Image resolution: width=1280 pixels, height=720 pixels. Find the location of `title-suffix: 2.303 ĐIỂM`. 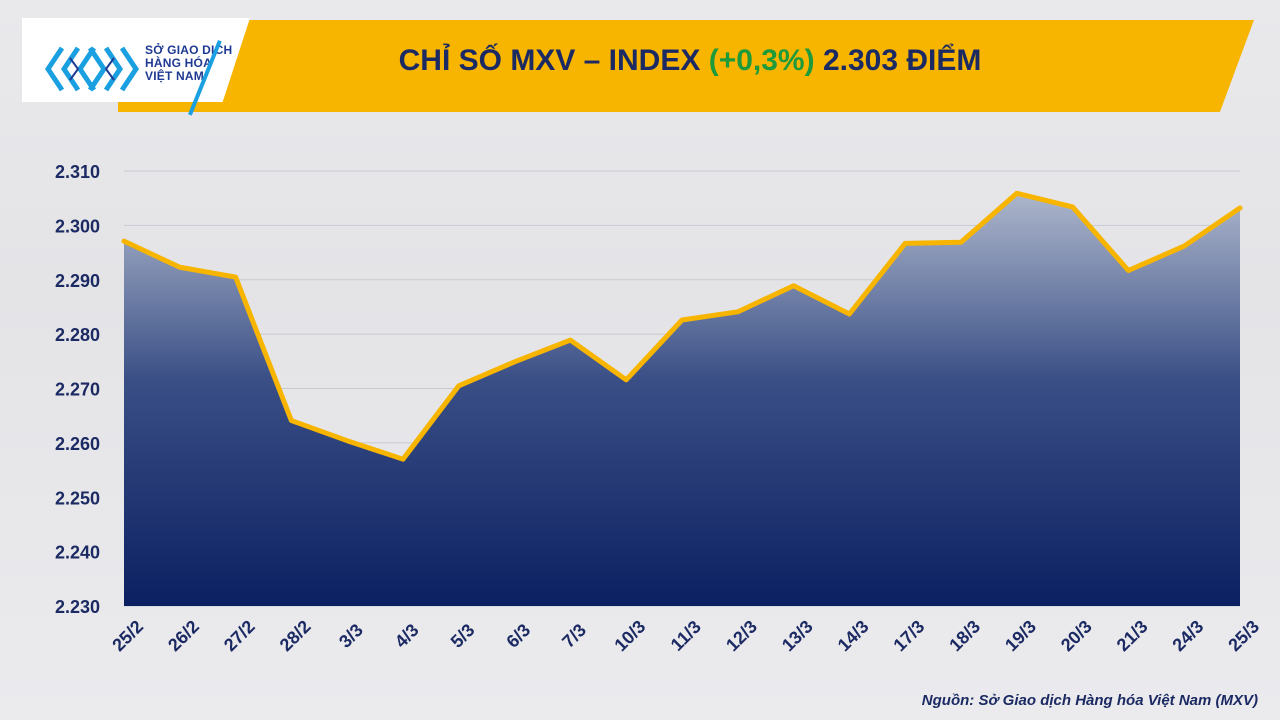

title-suffix: 2.303 ĐIỂM is located at coordinates (898, 60).